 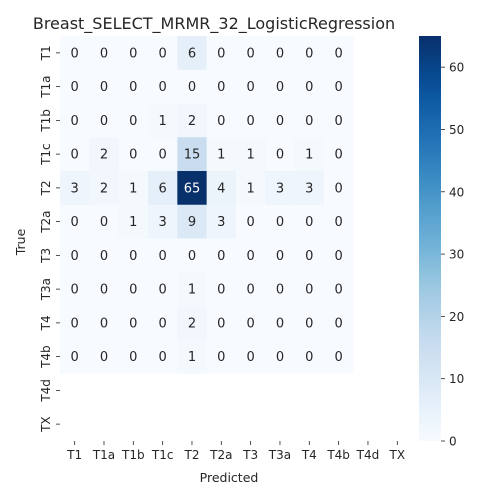 I want to click on y-axis-ticks: T1 T1a T1b T1c T2 T2a T3 T3a T4 T4b T4d TX, so click(x=49, y=239).